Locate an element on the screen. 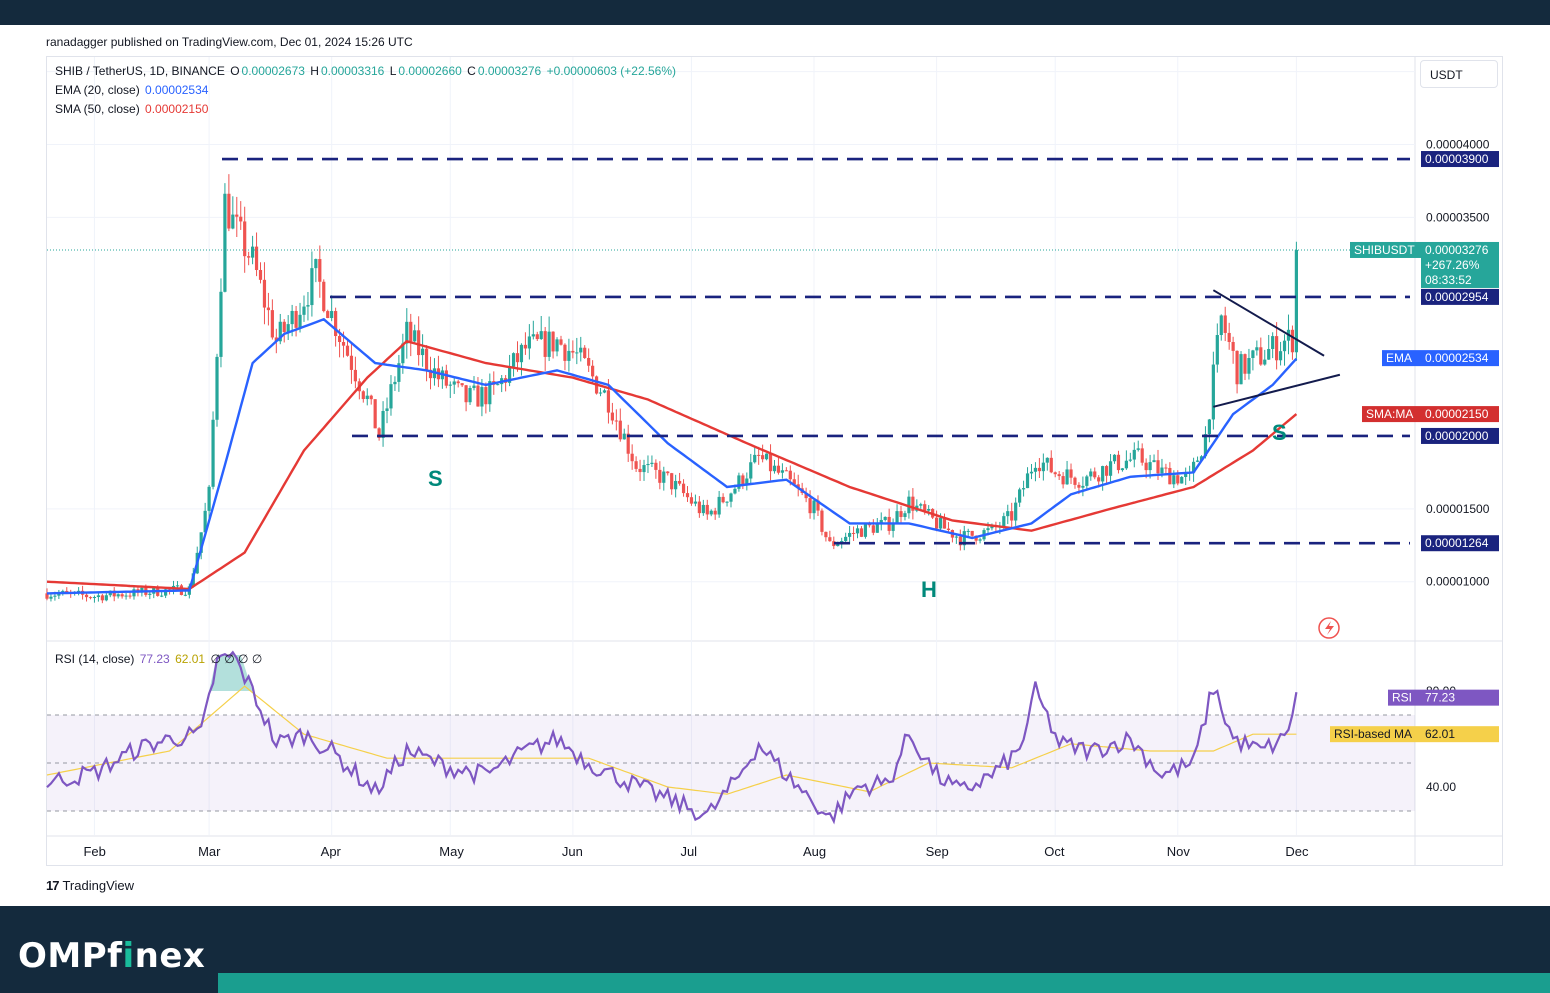 Image resolution: width=1550 pixels, height=993 pixels. pattern-label: H is located at coordinates (929, 589).